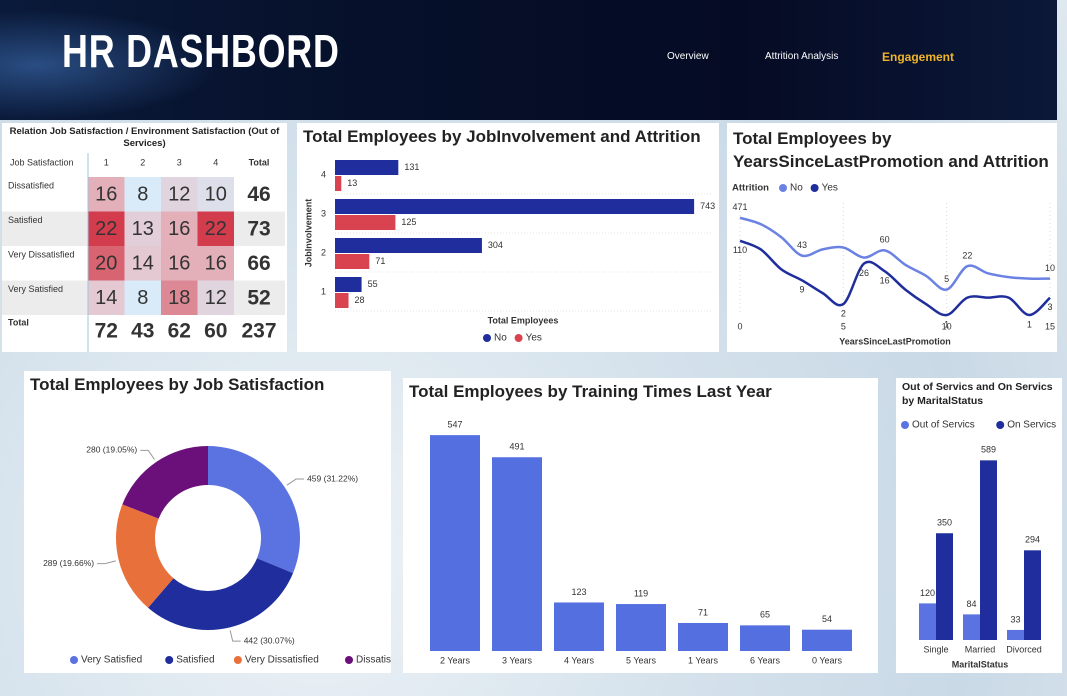 The width and height of the screenshot is (1067, 696). I want to click on column-header: 3, so click(179, 162).